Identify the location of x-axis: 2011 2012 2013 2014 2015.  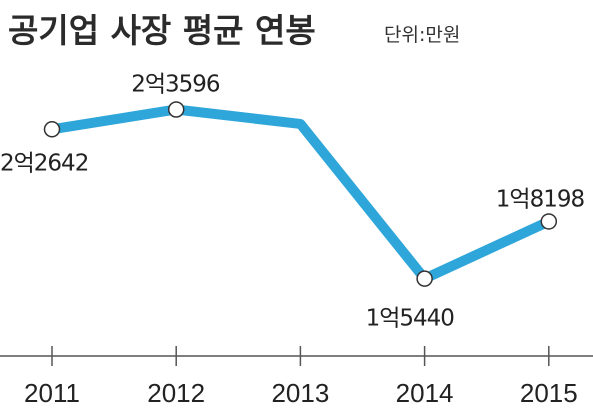
(296, 377).